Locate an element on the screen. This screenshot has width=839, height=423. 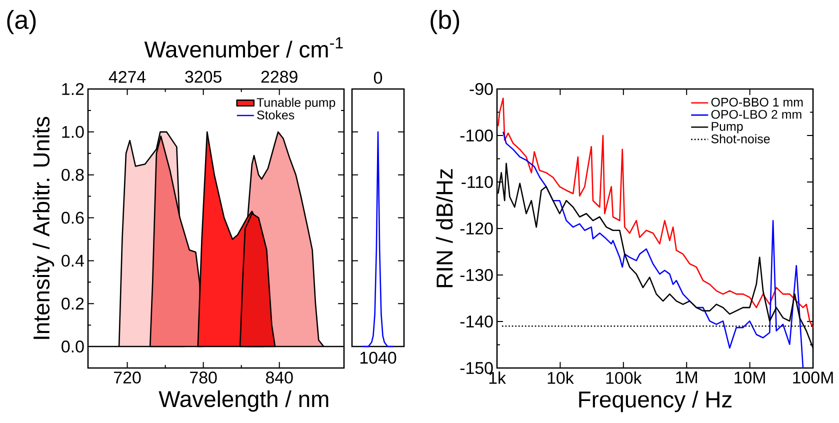
y-tick-label: -140 is located at coordinates (476, 322).